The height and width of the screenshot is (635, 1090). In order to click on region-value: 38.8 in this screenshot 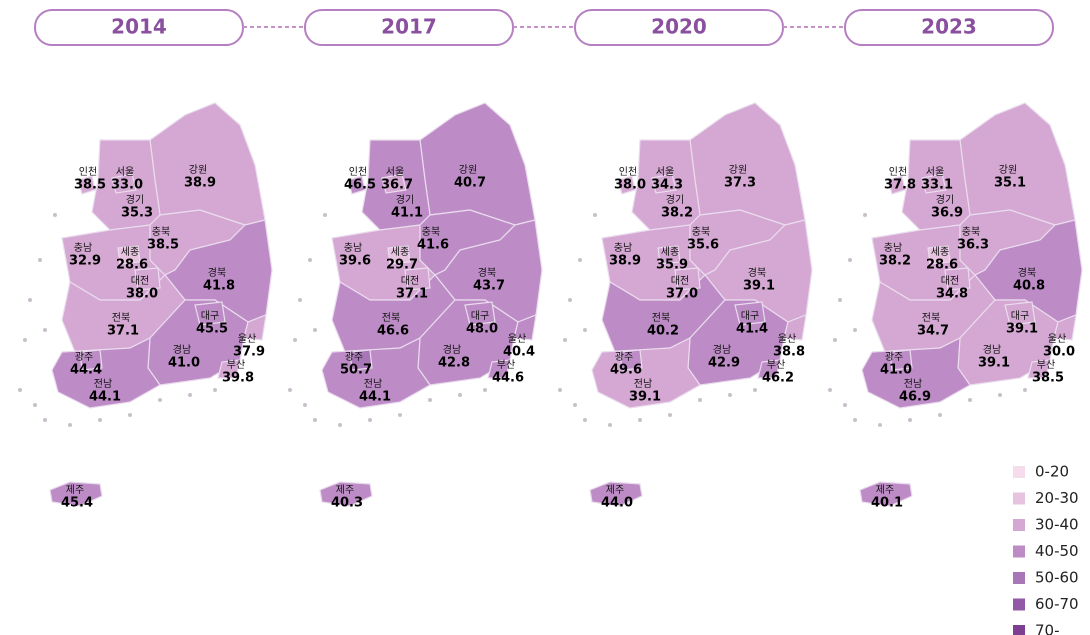, I will do `click(789, 352)`.